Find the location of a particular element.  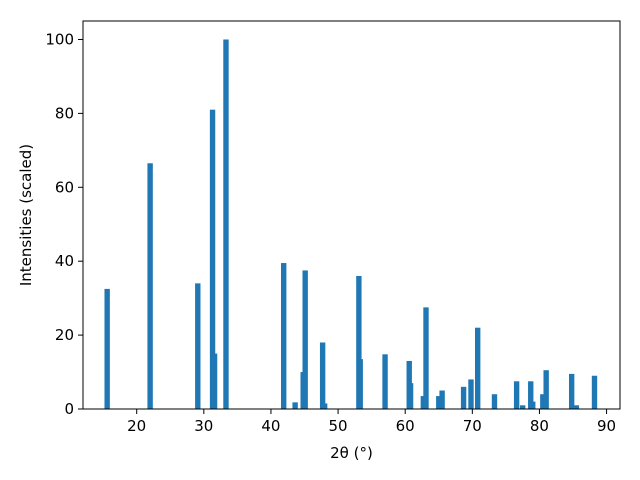

x-axis: 20 30 40 50 60 70 80 90 is located at coordinates (371, 422).